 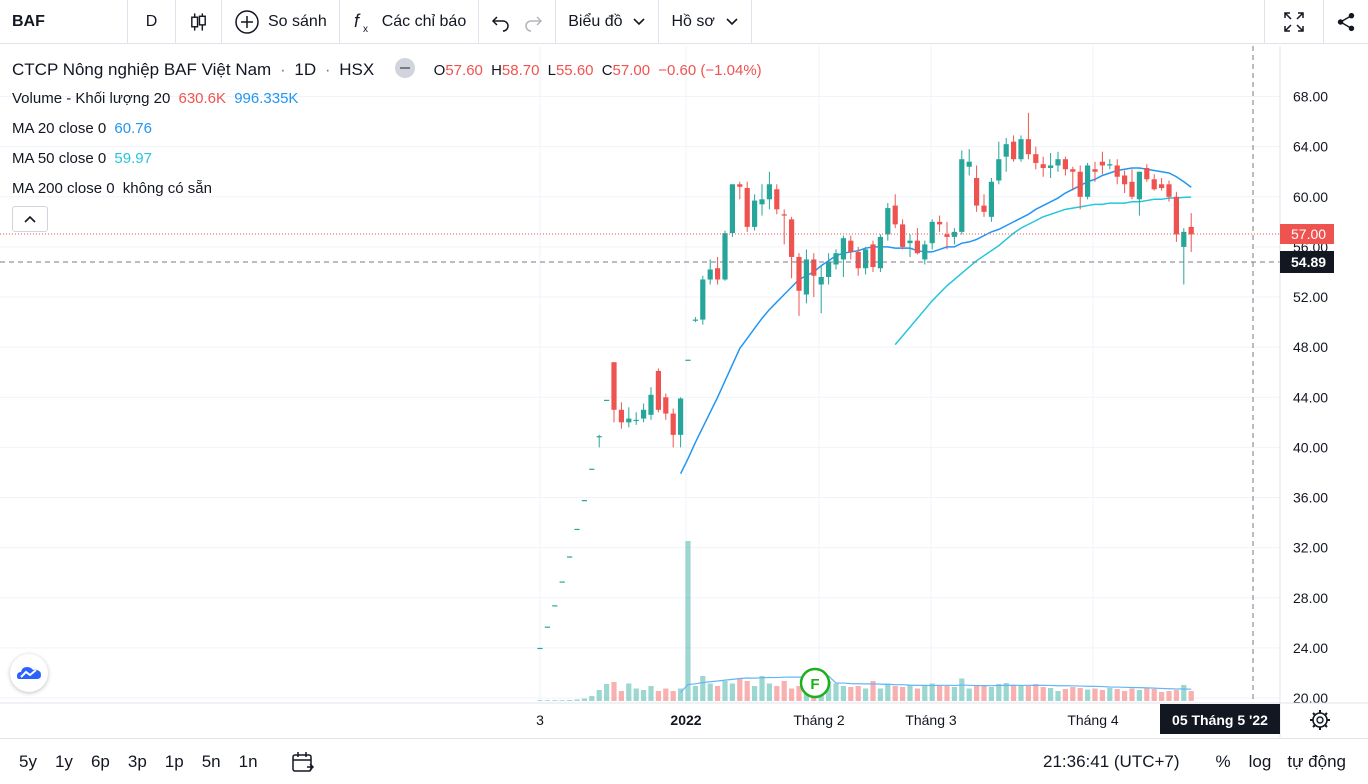 I want to click on high-label: H, so click(x=496, y=70).